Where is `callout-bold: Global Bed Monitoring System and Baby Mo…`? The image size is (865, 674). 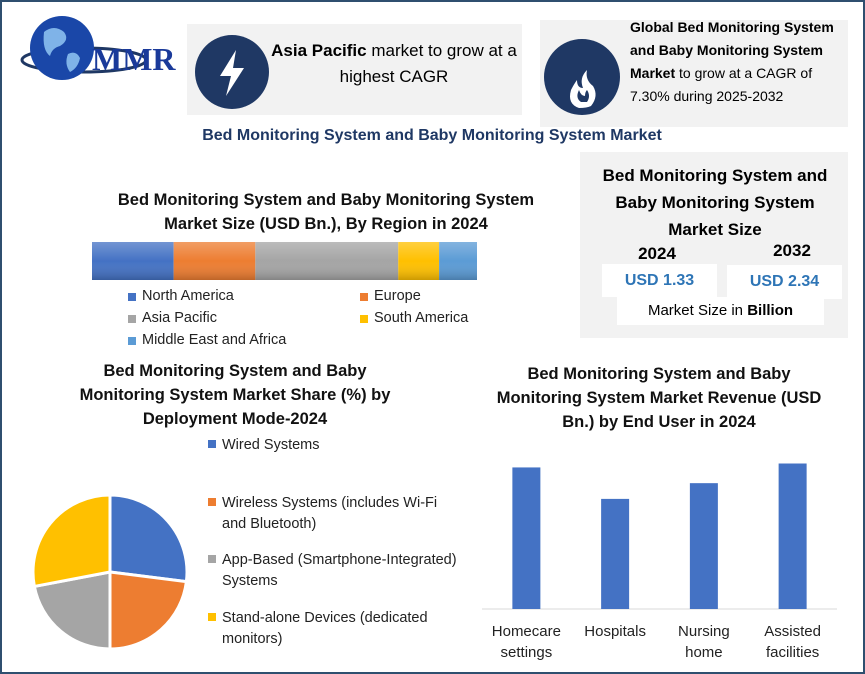
callout-bold: Global Bed Monitoring System and Baby Mo… is located at coordinates (732, 50).